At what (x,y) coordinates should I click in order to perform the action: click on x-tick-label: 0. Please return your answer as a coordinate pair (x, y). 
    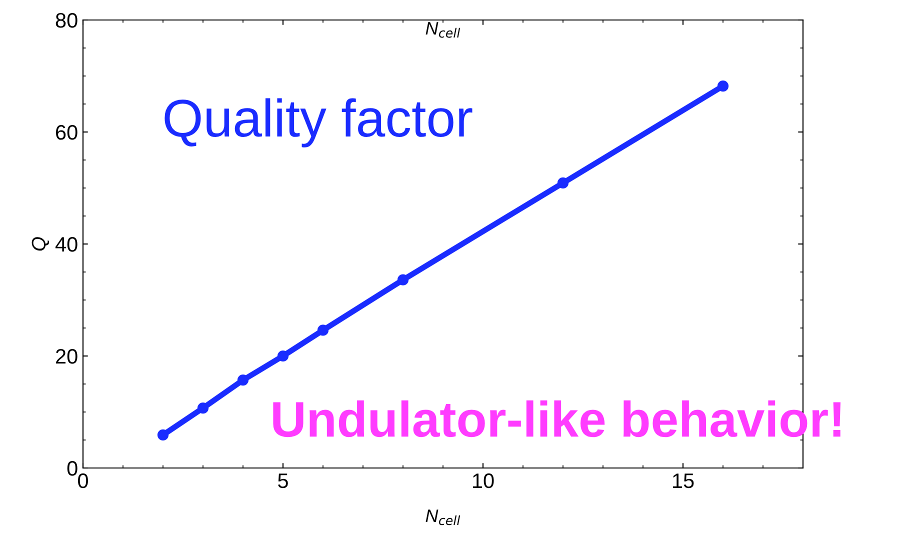
    Looking at the image, I should click on (83, 480).